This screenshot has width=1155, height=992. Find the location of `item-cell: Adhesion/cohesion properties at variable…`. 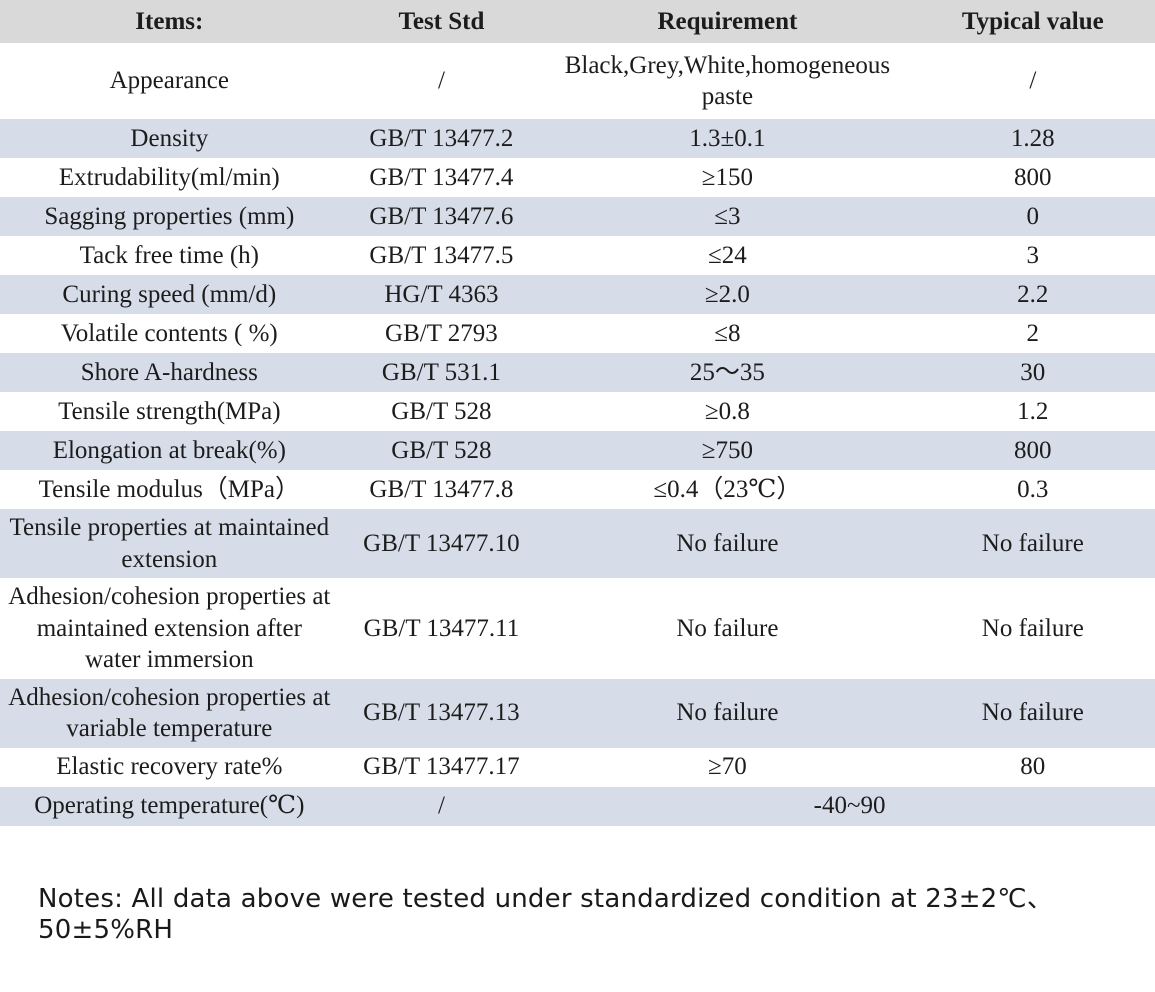

item-cell: Adhesion/cohesion properties at variable… is located at coordinates (169, 713).